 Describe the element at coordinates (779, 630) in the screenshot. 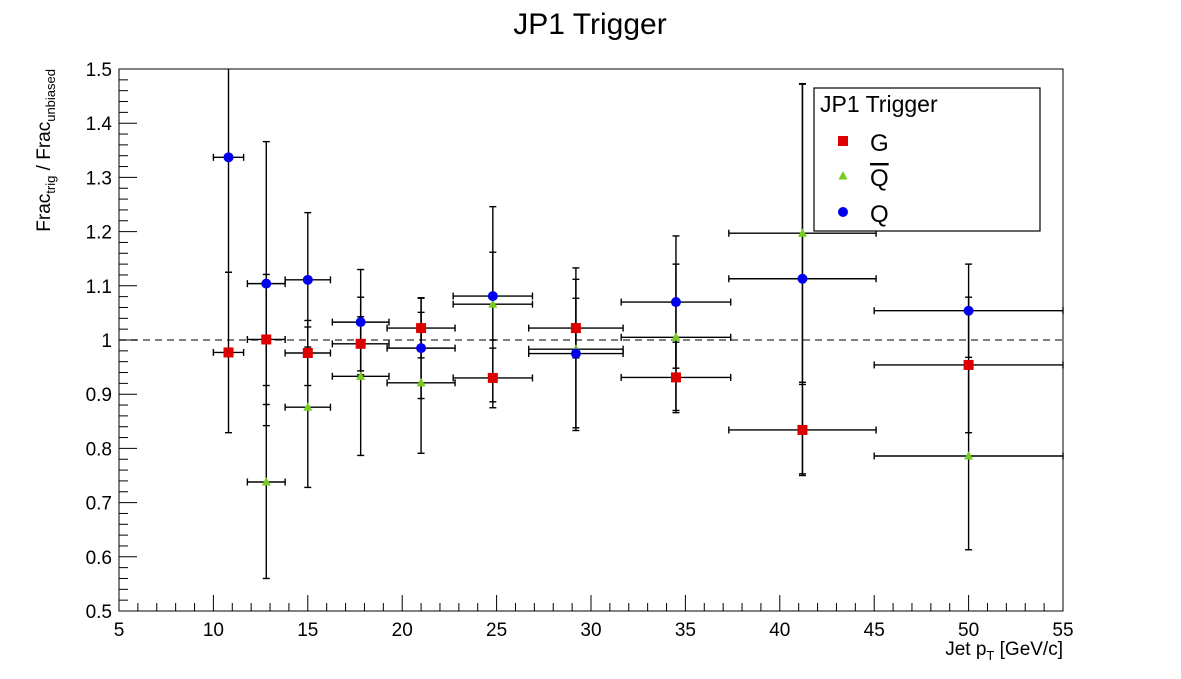

I see `x-tick-label: 40` at that location.